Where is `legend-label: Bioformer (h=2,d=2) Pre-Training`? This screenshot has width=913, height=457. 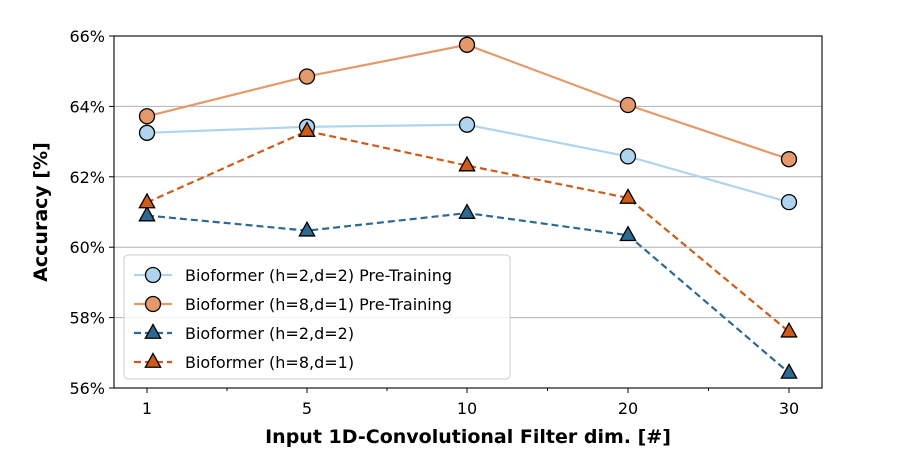 legend-label: Bioformer (h=2,d=2) Pre-Training is located at coordinates (318, 275).